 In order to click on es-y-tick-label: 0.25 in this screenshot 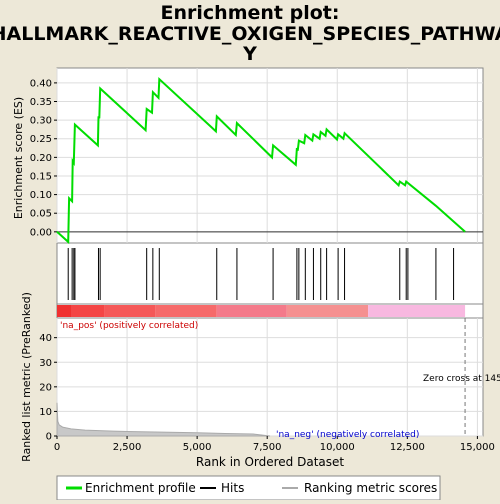, I will do `click(41, 139)`.